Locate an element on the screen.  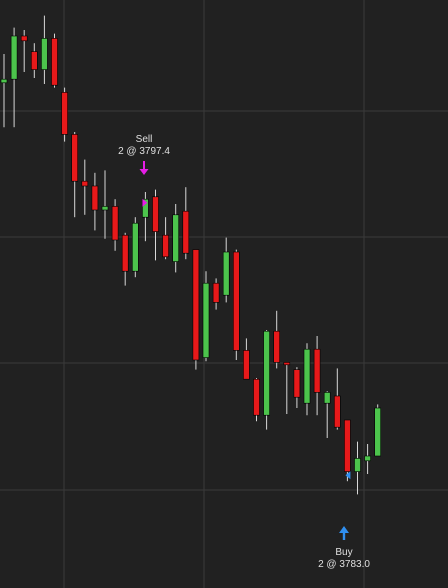
sell-label: Sell is located at coordinates (144, 139).